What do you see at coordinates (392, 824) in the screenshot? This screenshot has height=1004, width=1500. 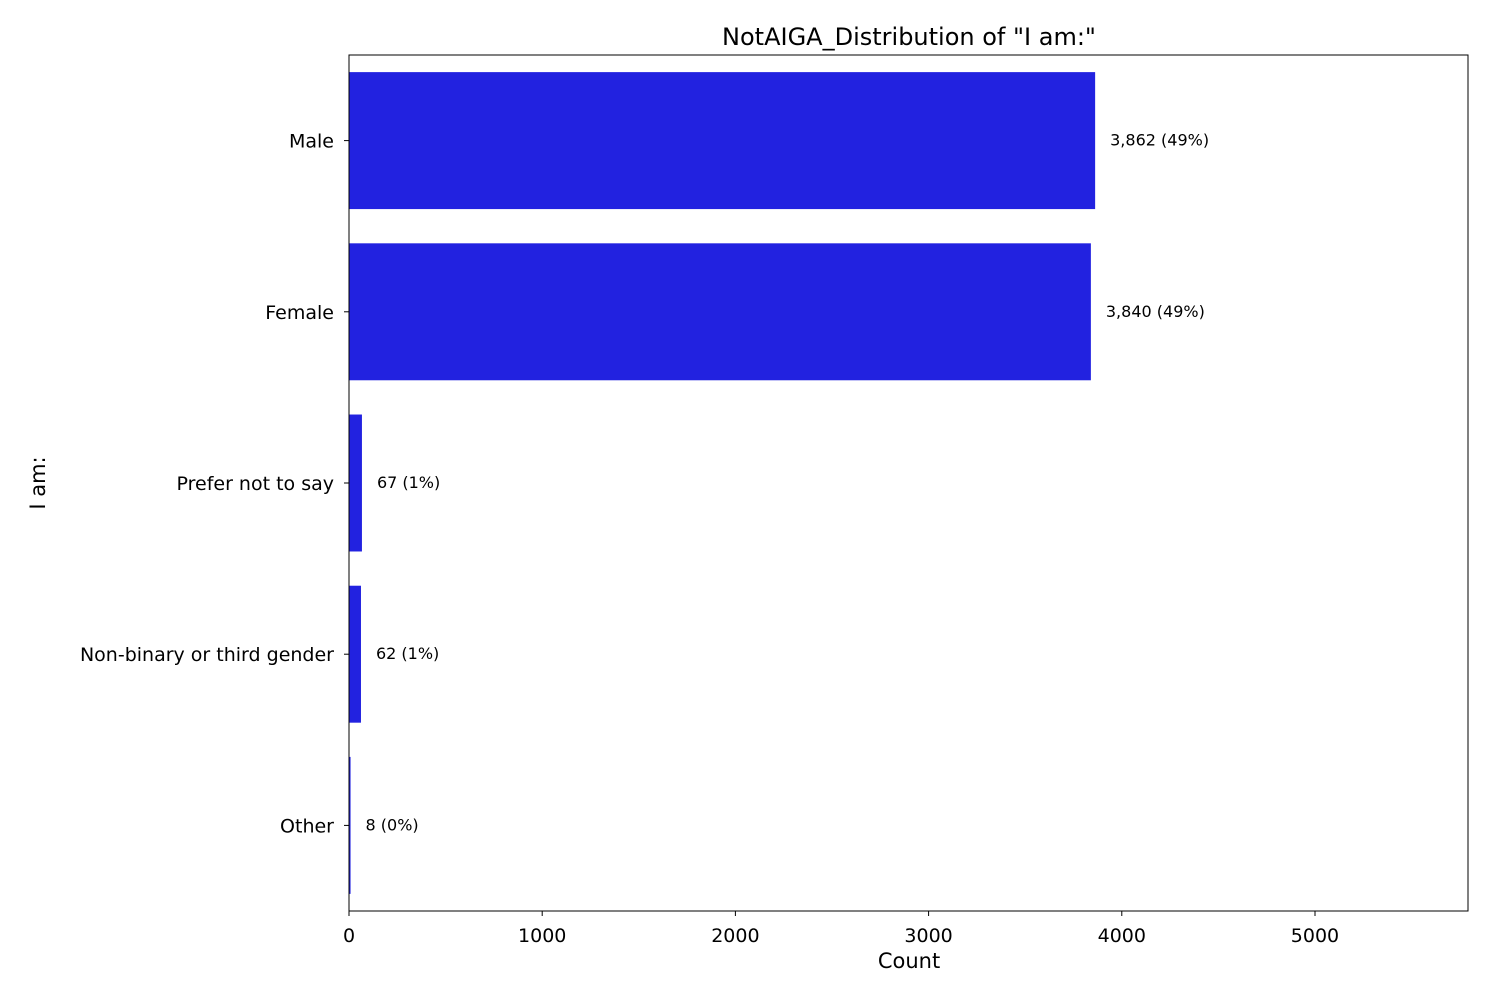 I see `data-label-other: 8 (0%)` at bounding box center [392, 824].